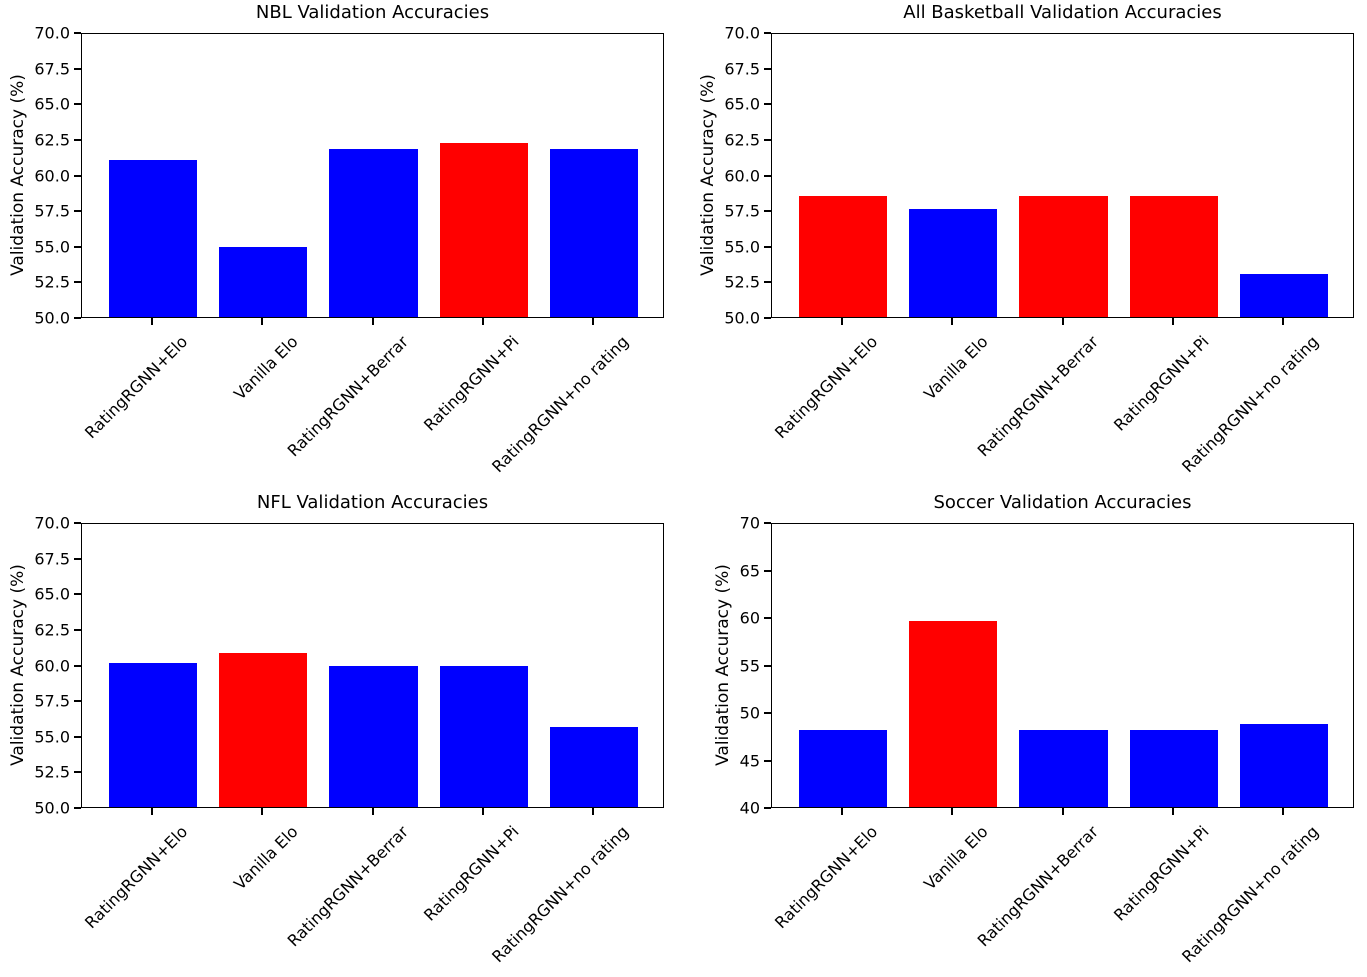  What do you see at coordinates (52, 33) in the screenshot?
I see `y-tick-label: 70.0` at bounding box center [52, 33].